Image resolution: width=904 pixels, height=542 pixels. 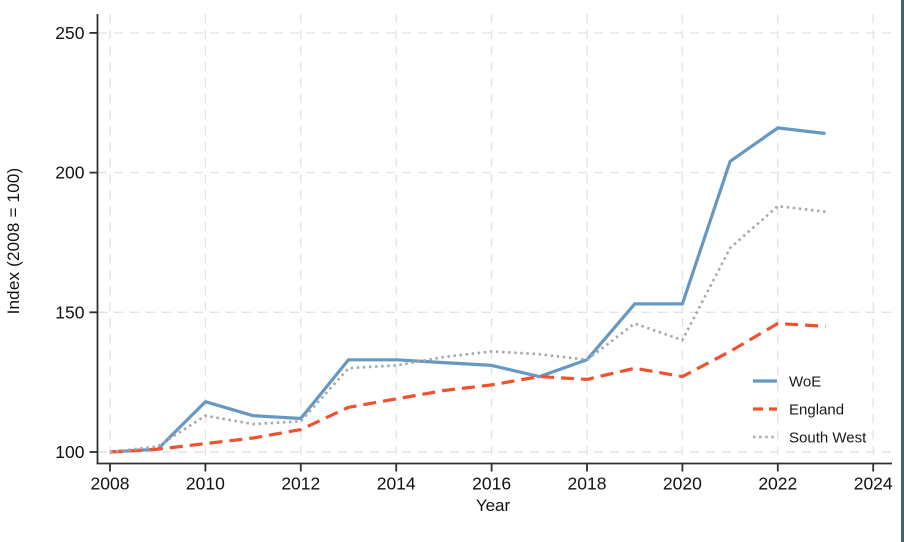 What do you see at coordinates (300, 484) in the screenshot?
I see `x-tick-label: 2012` at bounding box center [300, 484].